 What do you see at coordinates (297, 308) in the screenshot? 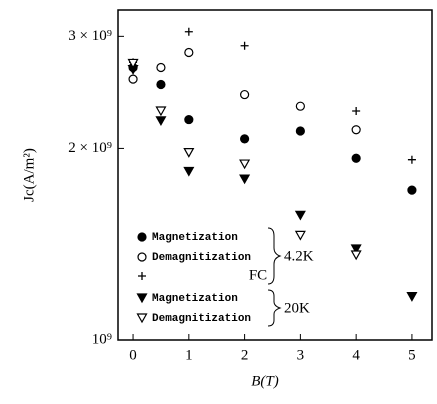
I see `legend-group-label: 20K` at bounding box center [297, 308].